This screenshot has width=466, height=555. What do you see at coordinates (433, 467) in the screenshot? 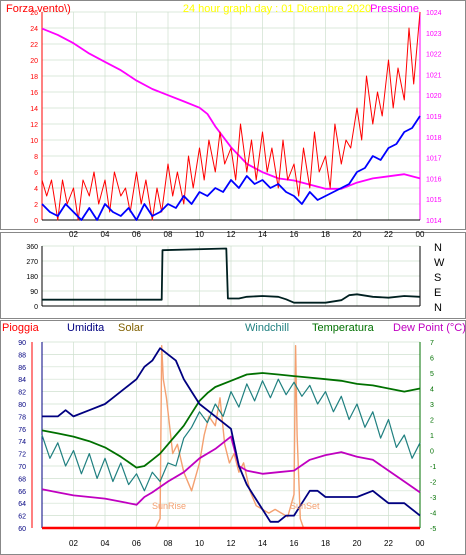
I see `temperature-y-tick-label: -1` at bounding box center [433, 467].